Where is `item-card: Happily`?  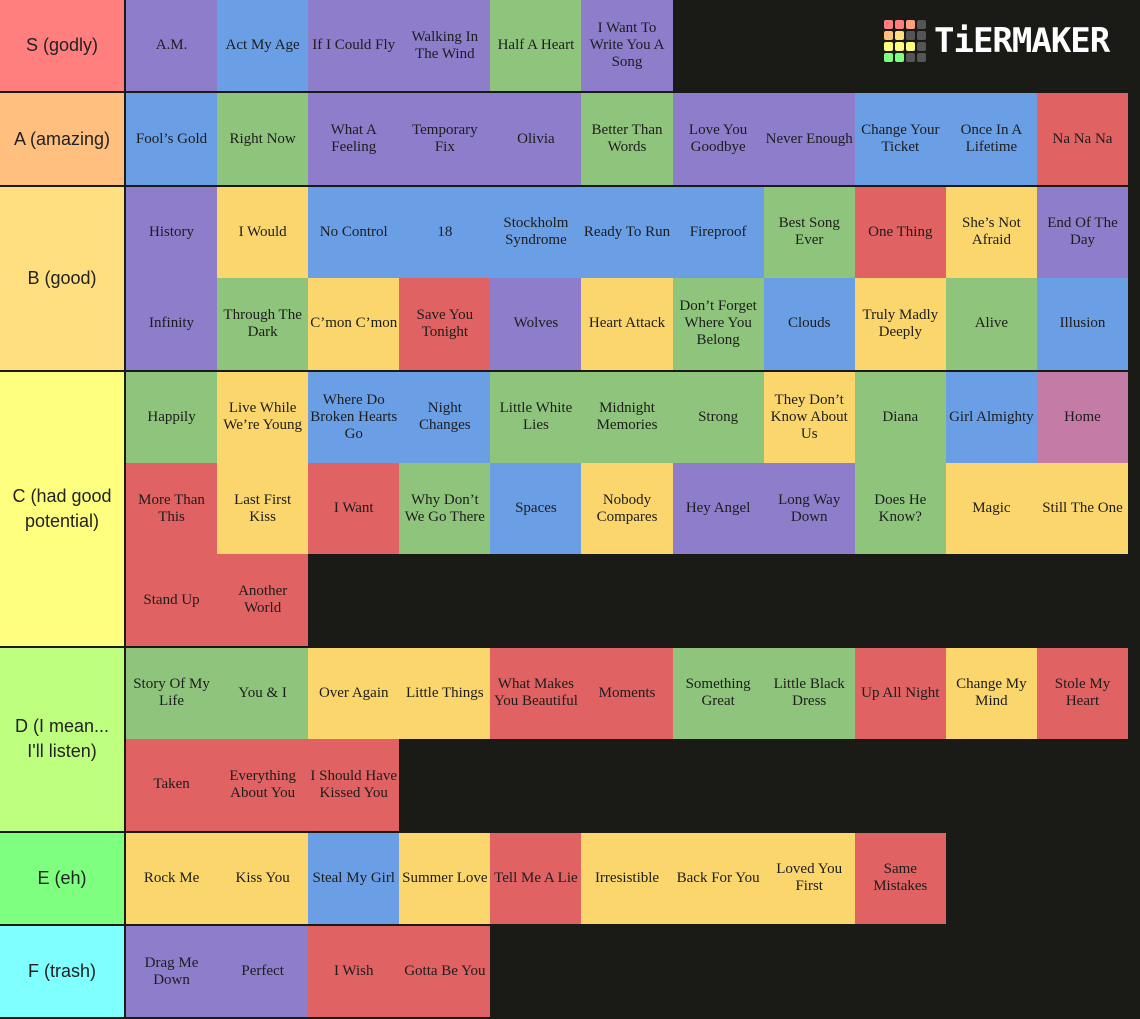
item-card: Happily is located at coordinates (172, 417).